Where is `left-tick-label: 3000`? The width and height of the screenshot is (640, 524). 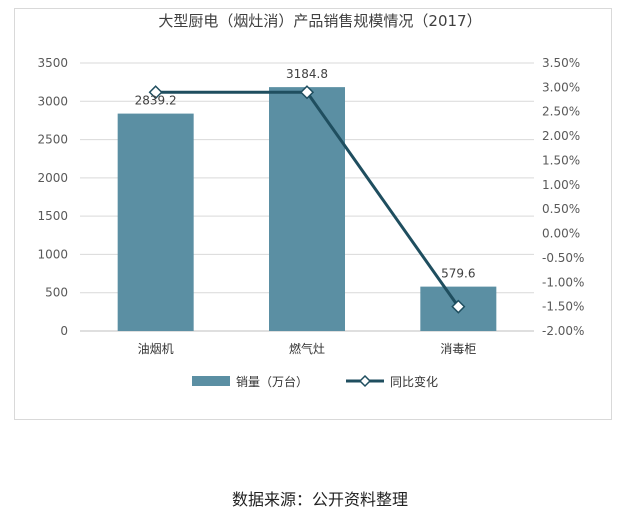
left-tick-label: 3000 is located at coordinates (52, 101).